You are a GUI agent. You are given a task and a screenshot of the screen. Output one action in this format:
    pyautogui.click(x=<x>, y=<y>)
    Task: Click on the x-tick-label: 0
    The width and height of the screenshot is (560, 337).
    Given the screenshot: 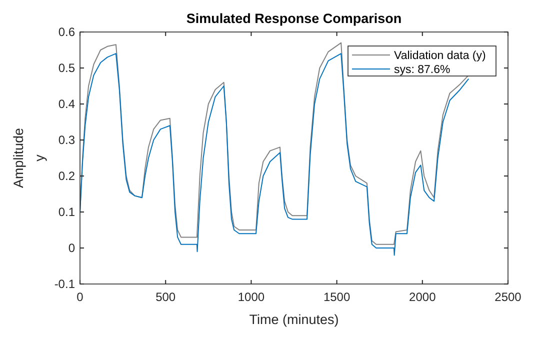 What is the action you would take?
    pyautogui.click(x=80, y=297)
    